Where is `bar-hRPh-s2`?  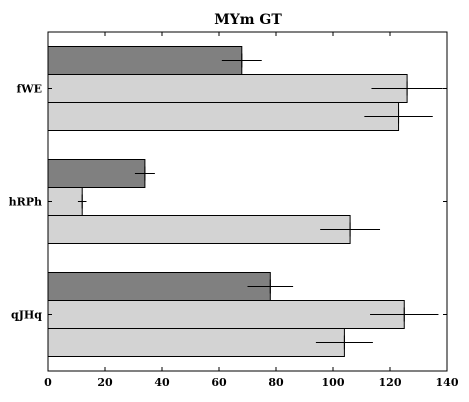 bar-hRPh-s2 is located at coordinates (199, 229).